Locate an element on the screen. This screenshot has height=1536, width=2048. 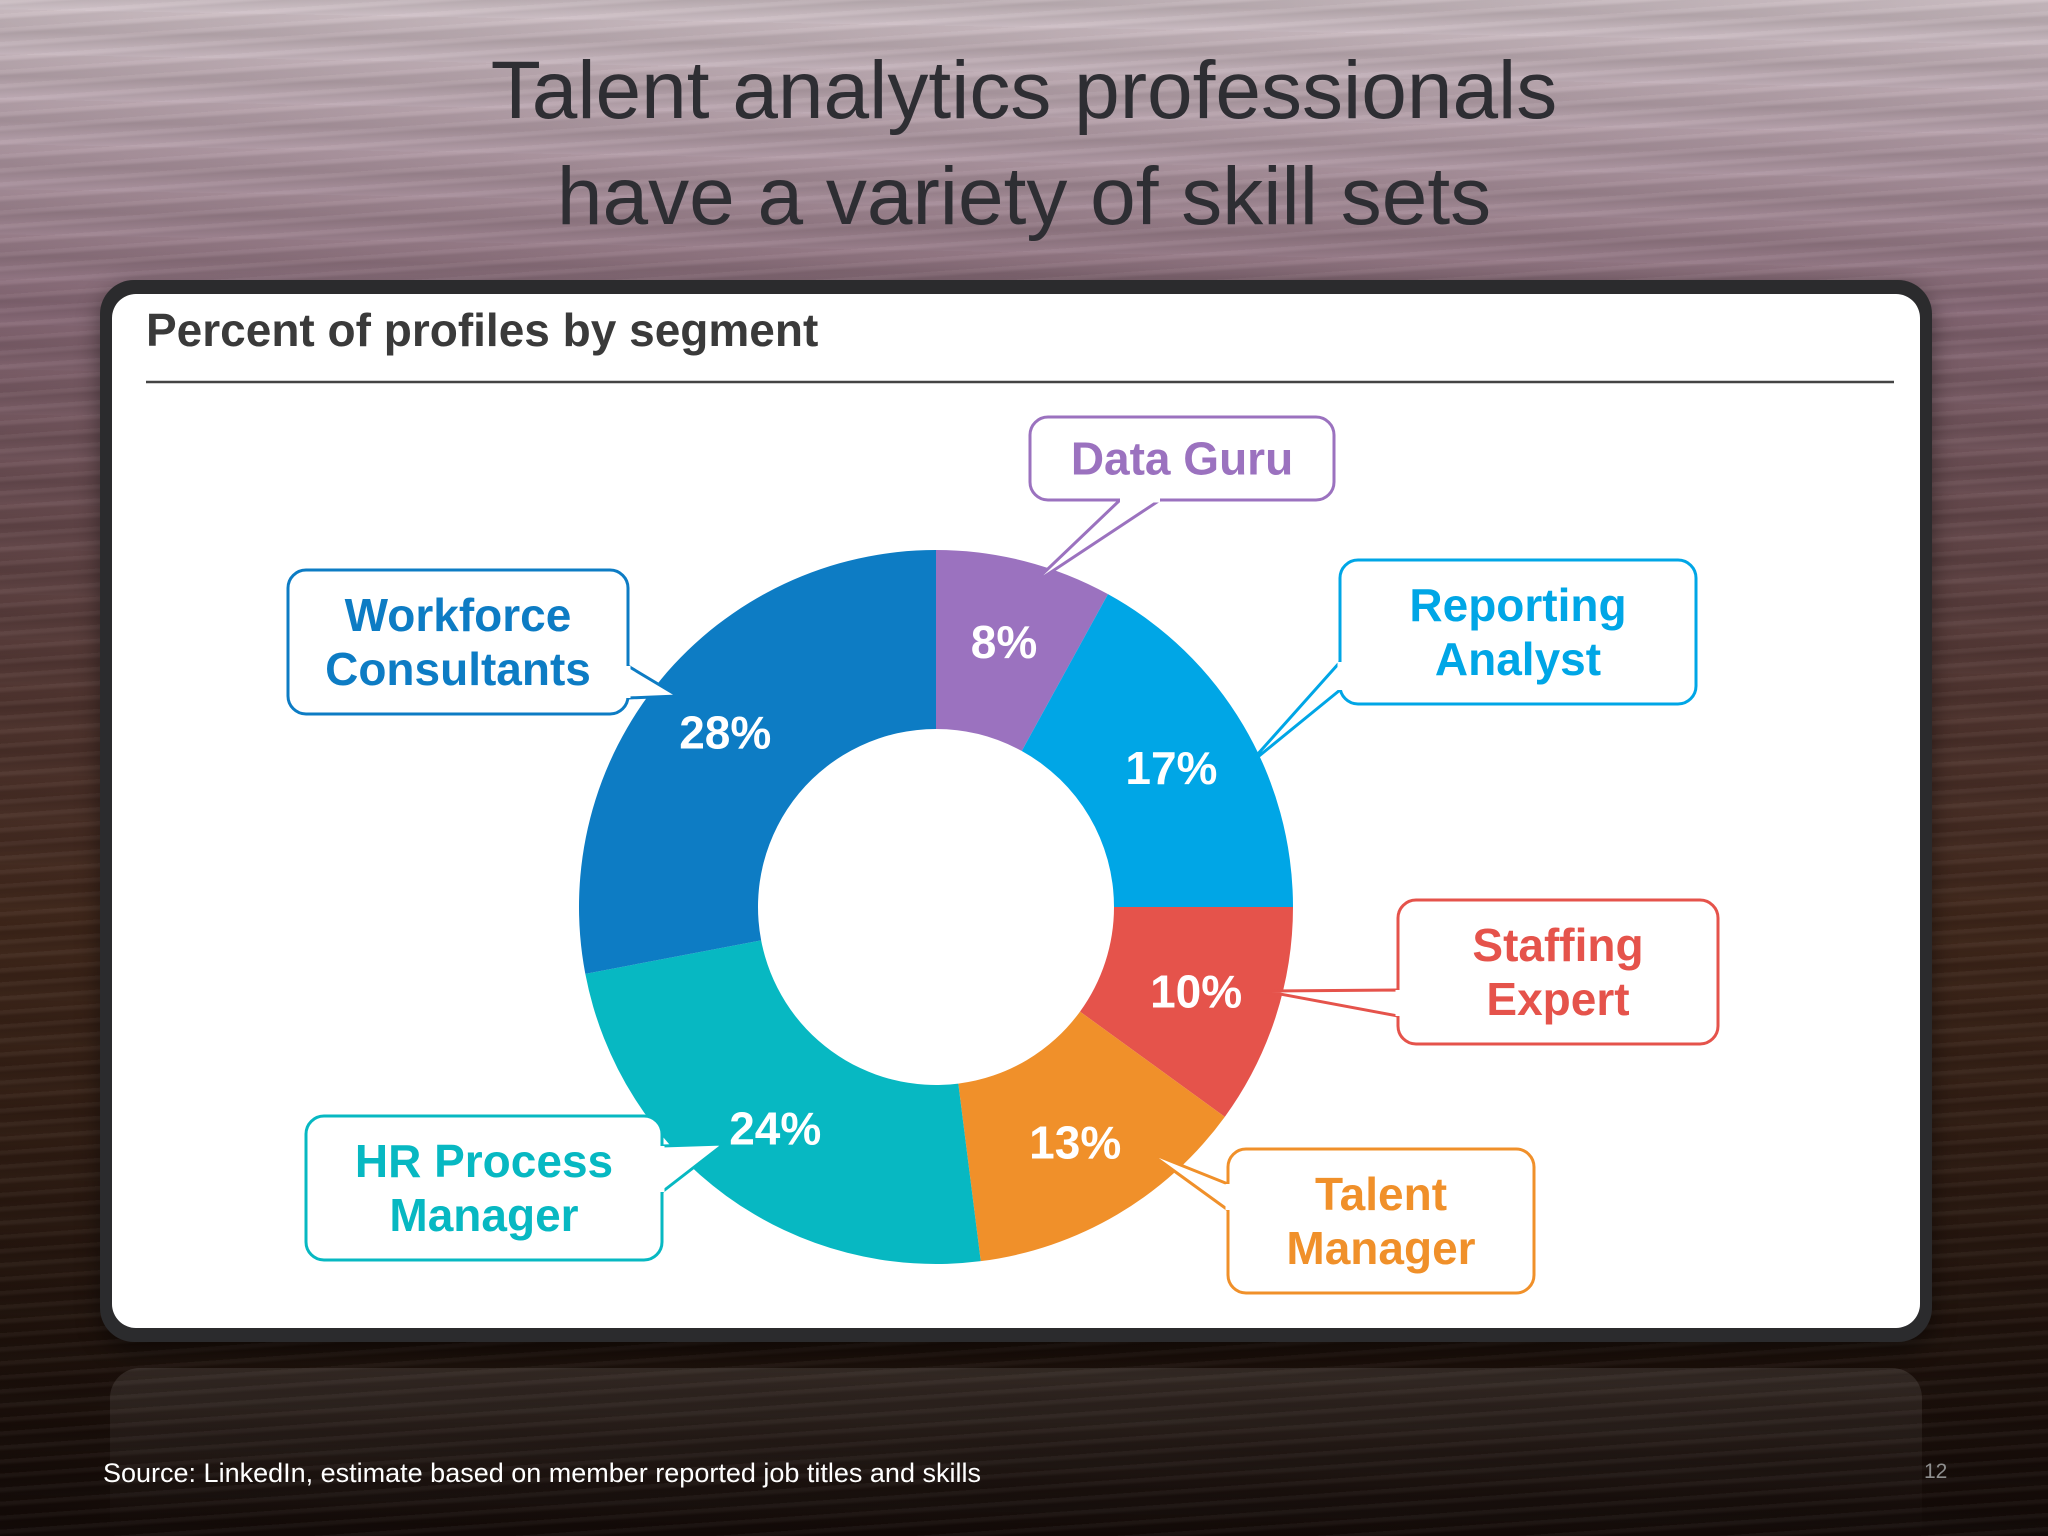
chart-title: Percent of profiles by segment is located at coordinates (482, 330).